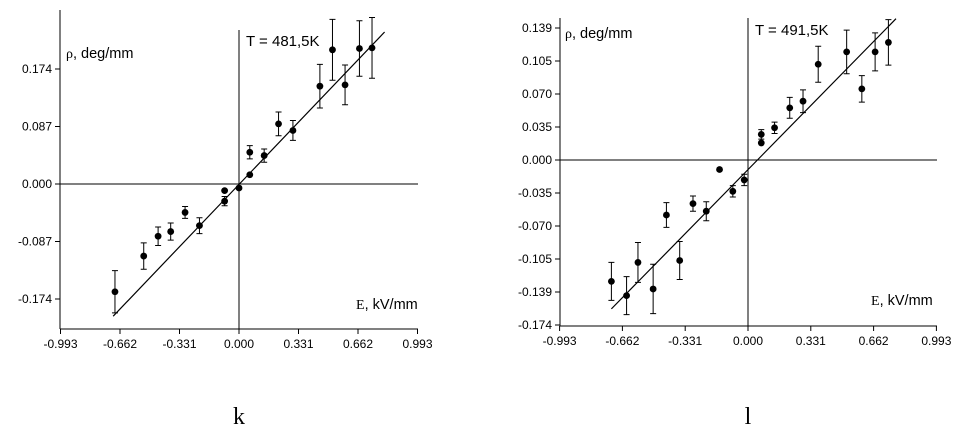 This screenshot has width=959, height=439. What do you see at coordinates (37, 127) in the screenshot?
I see `y-tick-label: 0.087` at bounding box center [37, 127].